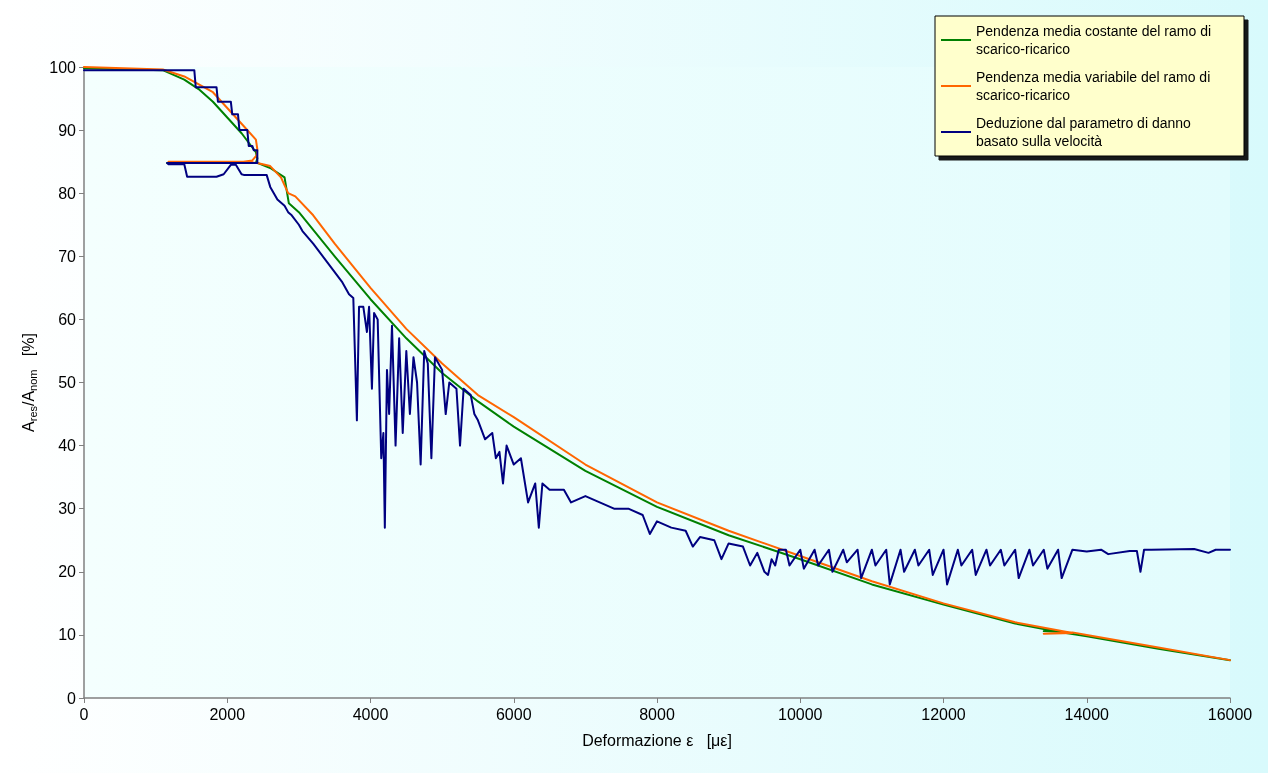  Describe the element at coordinates (67, 319) in the screenshot. I see `y-tick-label: 60` at that location.